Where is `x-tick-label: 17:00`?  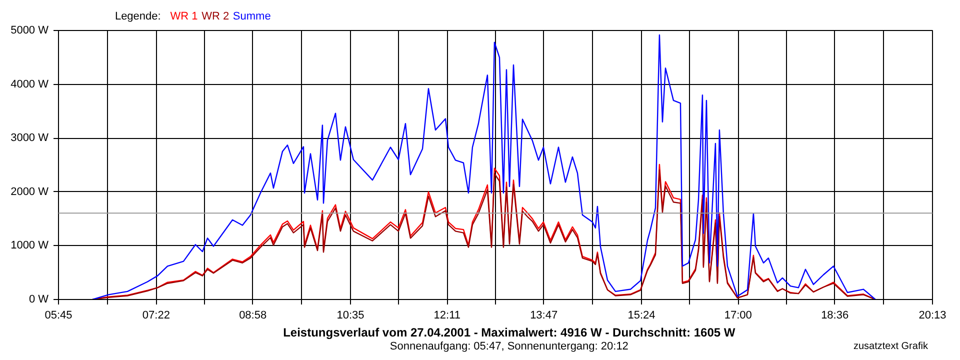
x-tick-label: 17:00 is located at coordinates (738, 316).